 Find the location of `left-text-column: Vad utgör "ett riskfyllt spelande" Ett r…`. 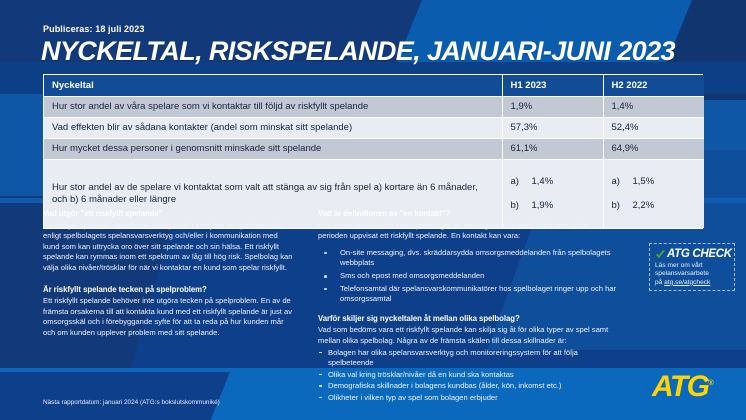

left-text-column: Vad utgör "ett riskfyllt spelande" Ett r… is located at coordinates (168, 279).